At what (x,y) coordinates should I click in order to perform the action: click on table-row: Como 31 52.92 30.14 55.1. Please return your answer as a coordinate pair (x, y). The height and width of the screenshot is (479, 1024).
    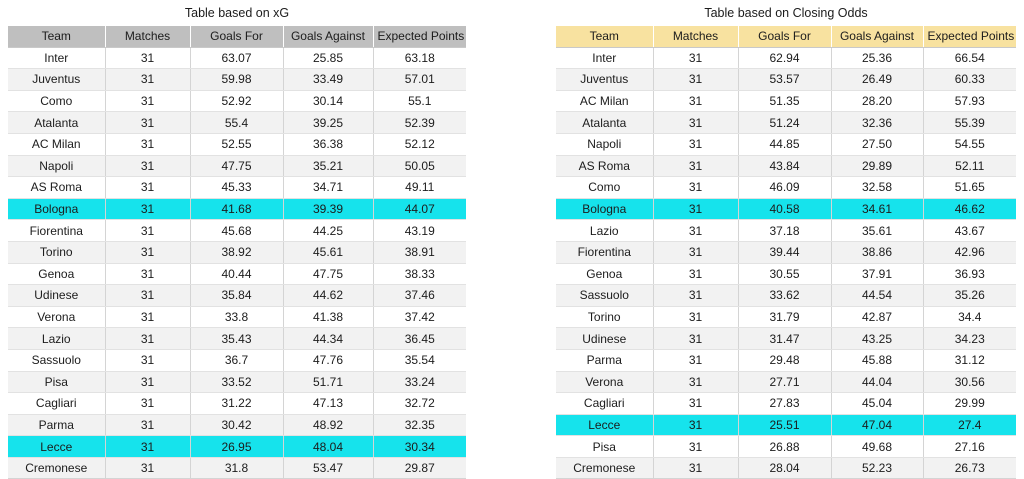
    Looking at the image, I should click on (237, 101).